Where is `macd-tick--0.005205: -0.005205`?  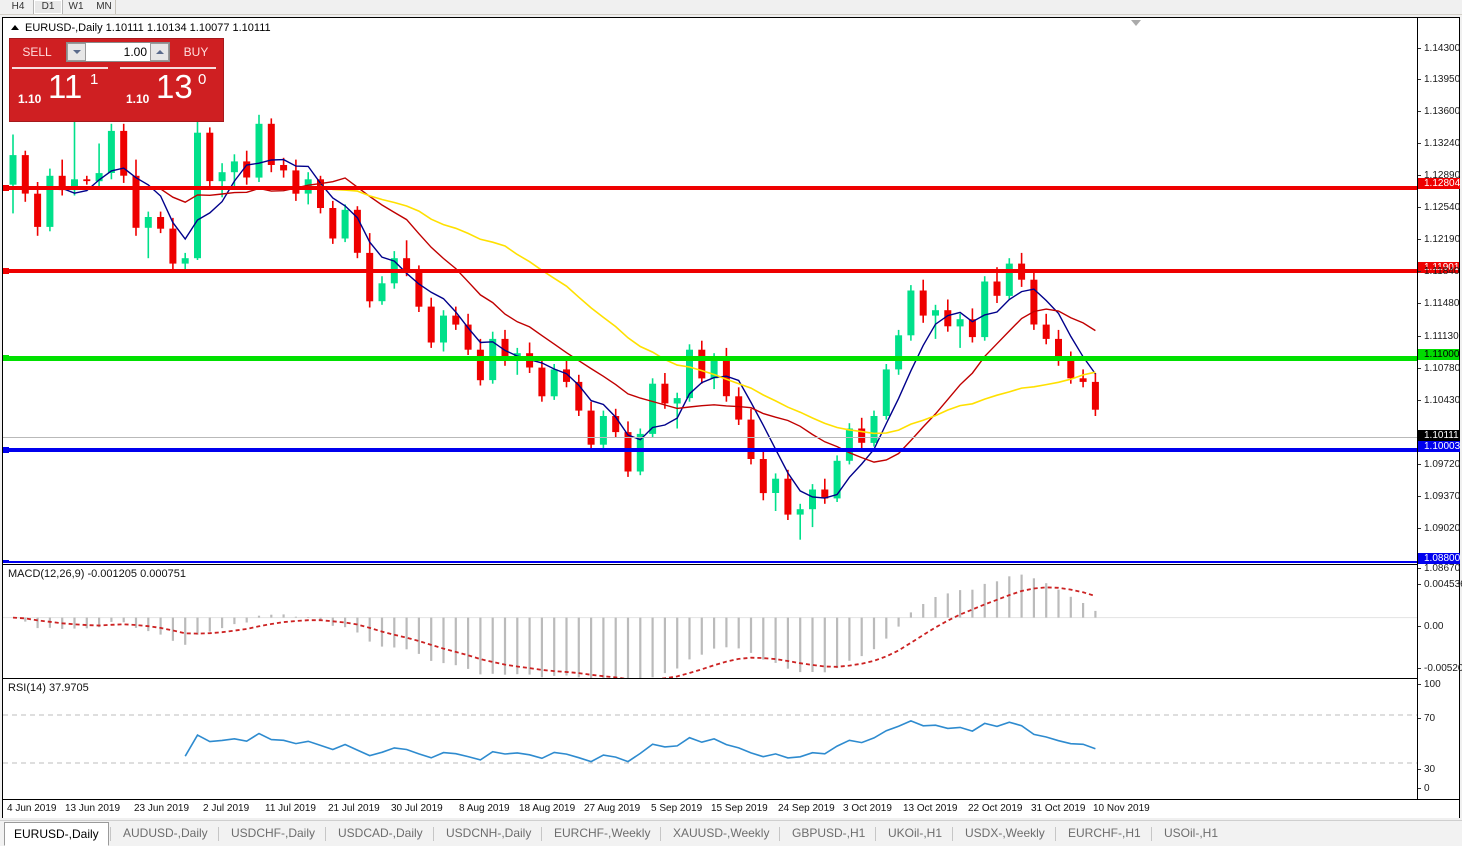
macd-tick--0.005205: -0.005205 is located at coordinates (1440, 668).